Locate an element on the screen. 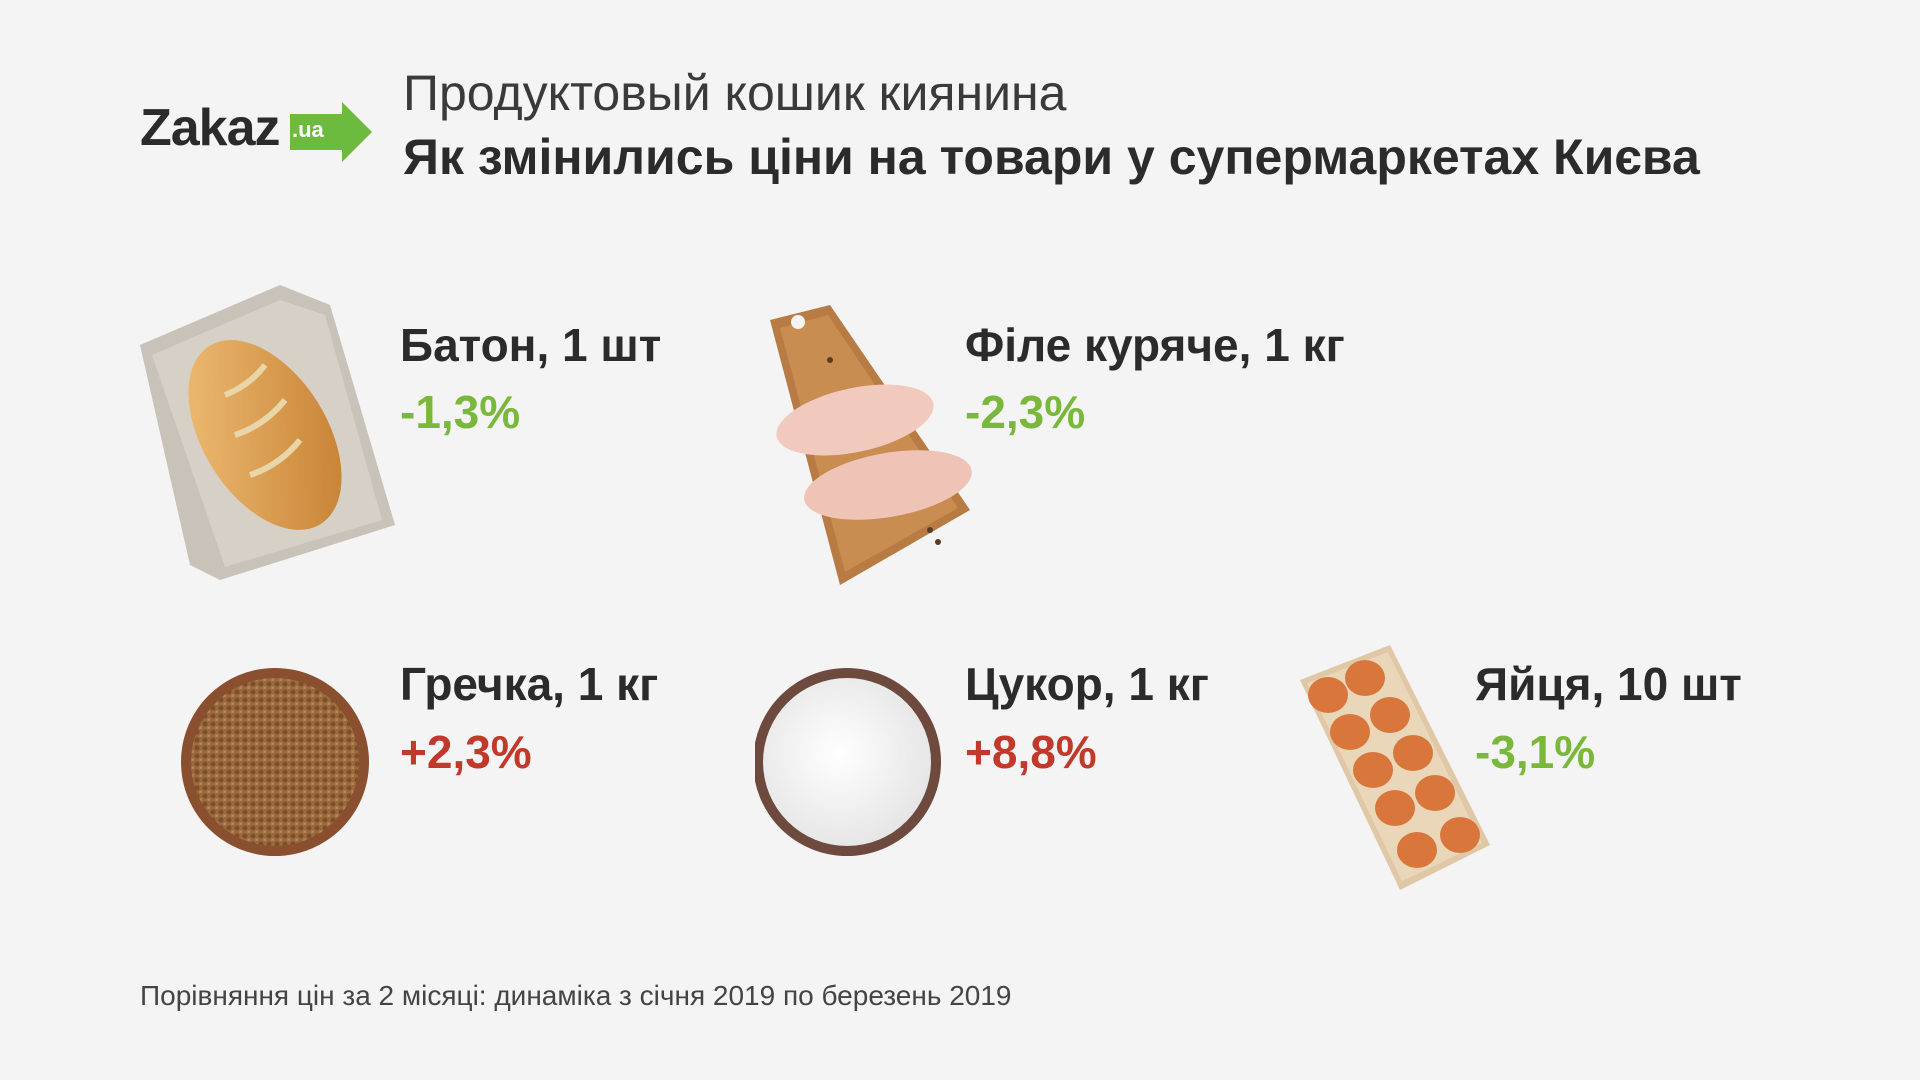  eggs-carton-image is located at coordinates (1395, 767).